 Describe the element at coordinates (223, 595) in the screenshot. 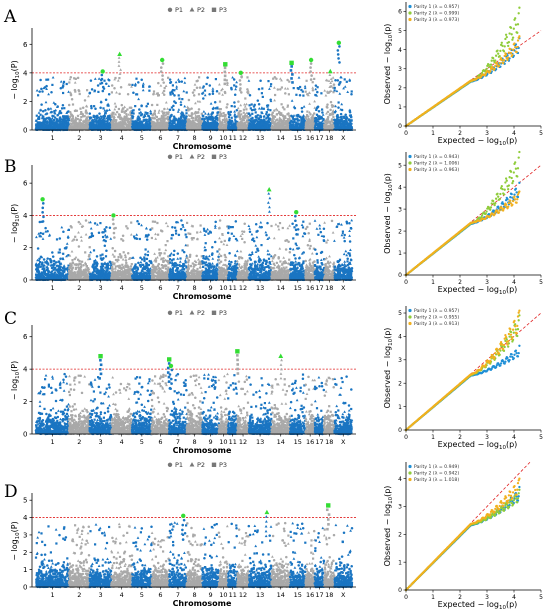

I see `chromosome-label-D-10: 10` at that location.